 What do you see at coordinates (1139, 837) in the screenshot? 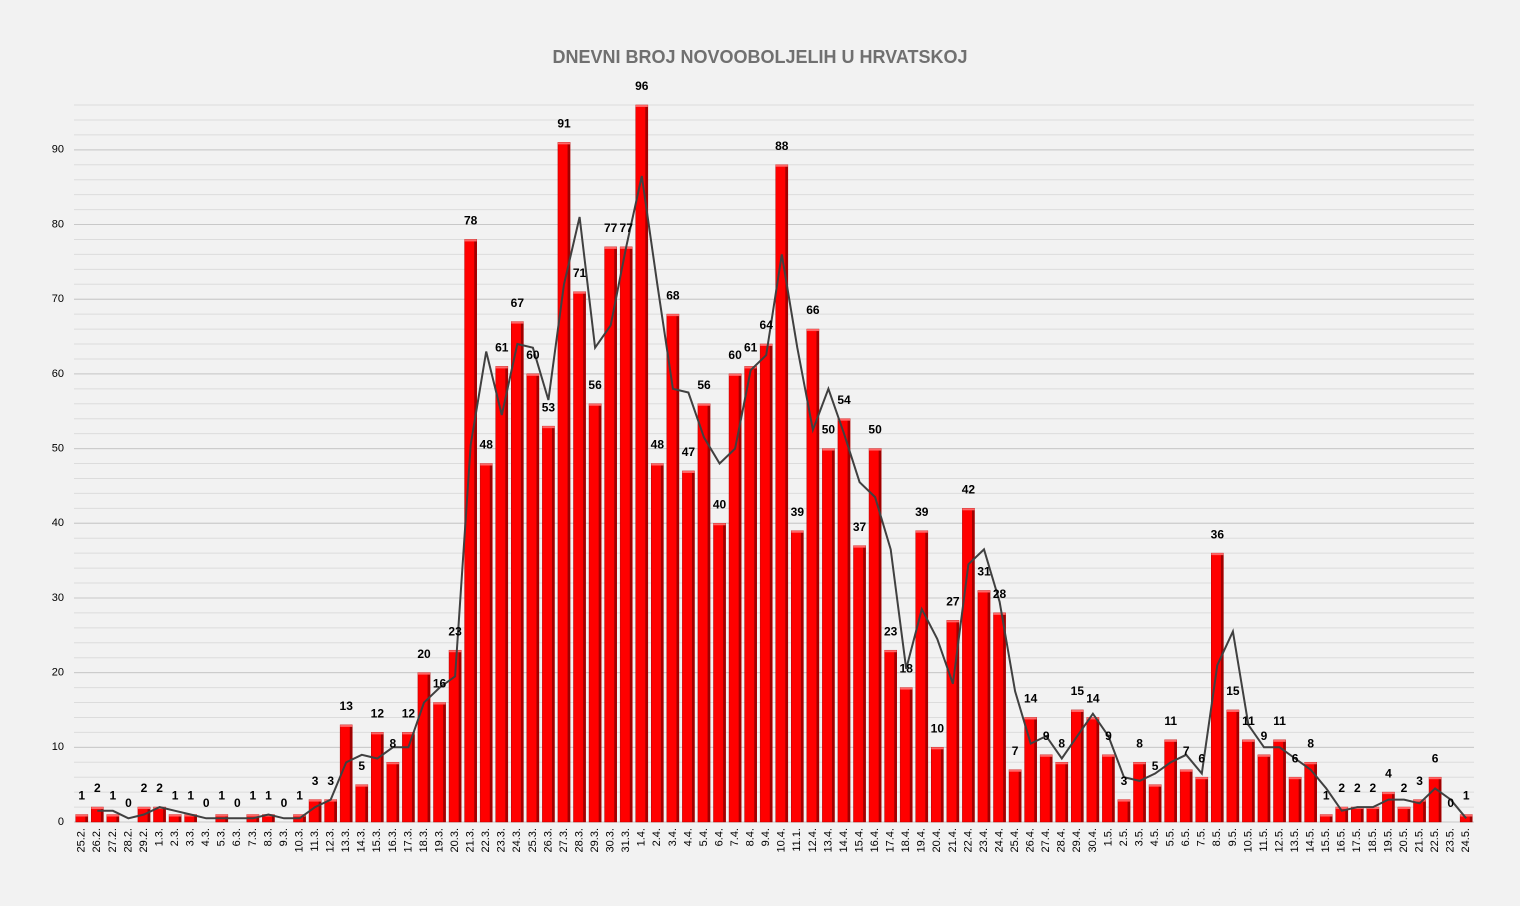
I see `x-tick-label: 3.5.` at bounding box center [1139, 837].